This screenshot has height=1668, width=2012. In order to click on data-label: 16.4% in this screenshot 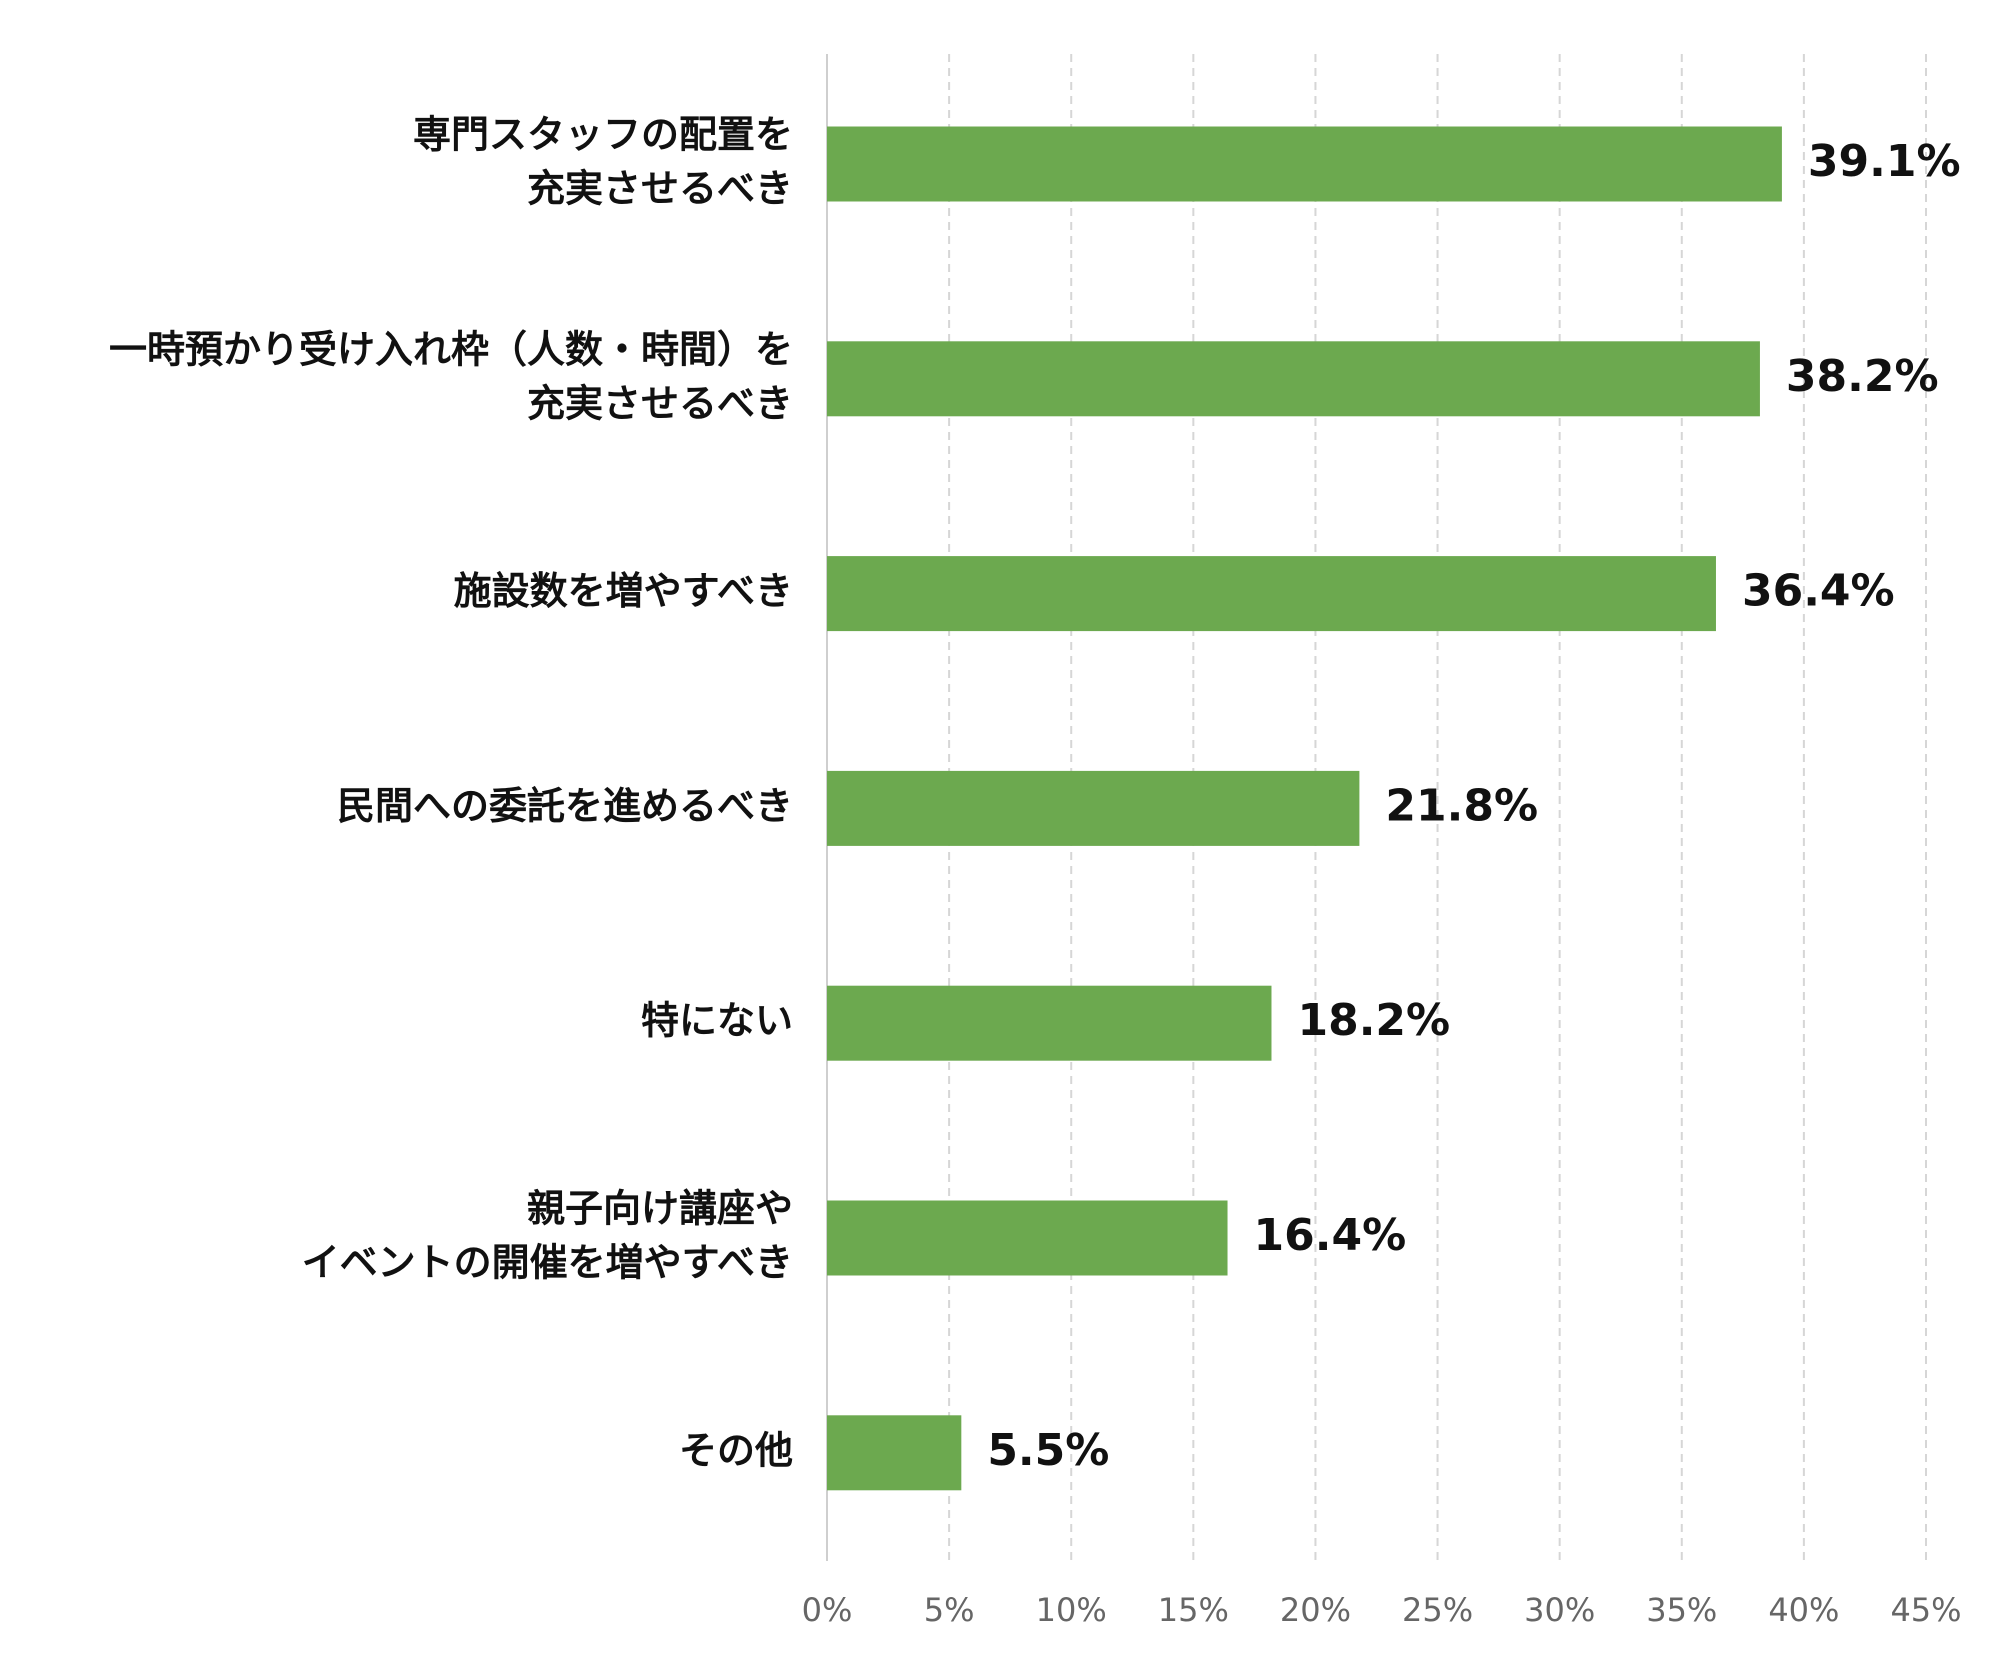, I will do `click(1330, 1235)`.